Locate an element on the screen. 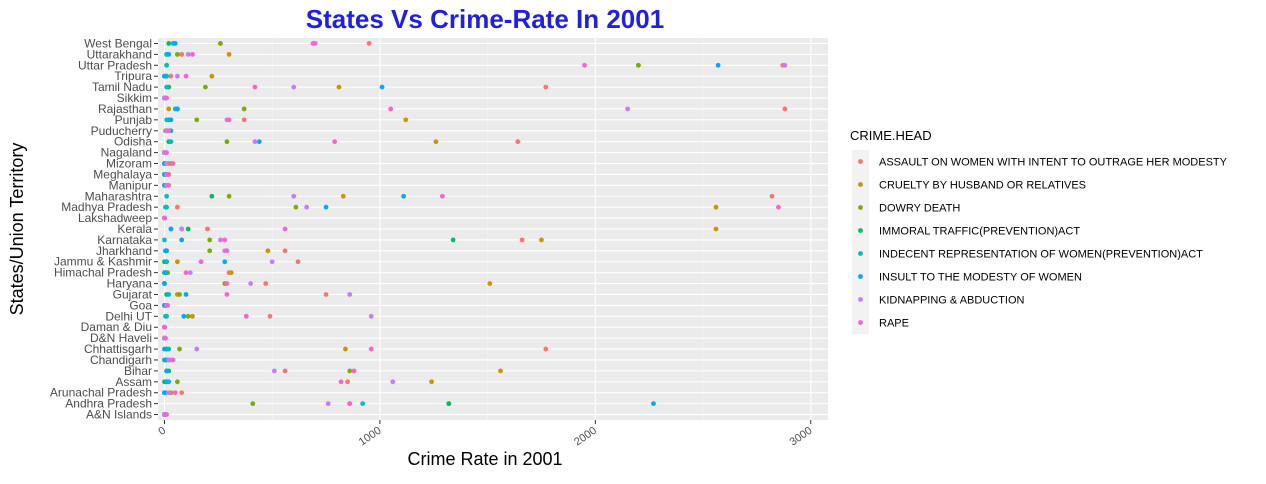  x-tick-label: 3000 is located at coordinates (801, 437).